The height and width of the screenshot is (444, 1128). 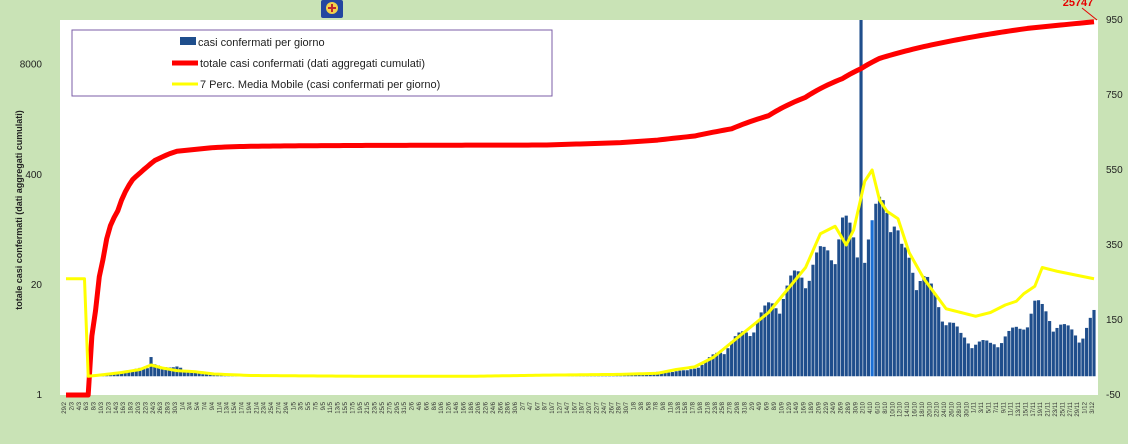 What do you see at coordinates (753, 405) in the screenshot?
I see `x-tick-label: 2/9` at bounding box center [753, 405].